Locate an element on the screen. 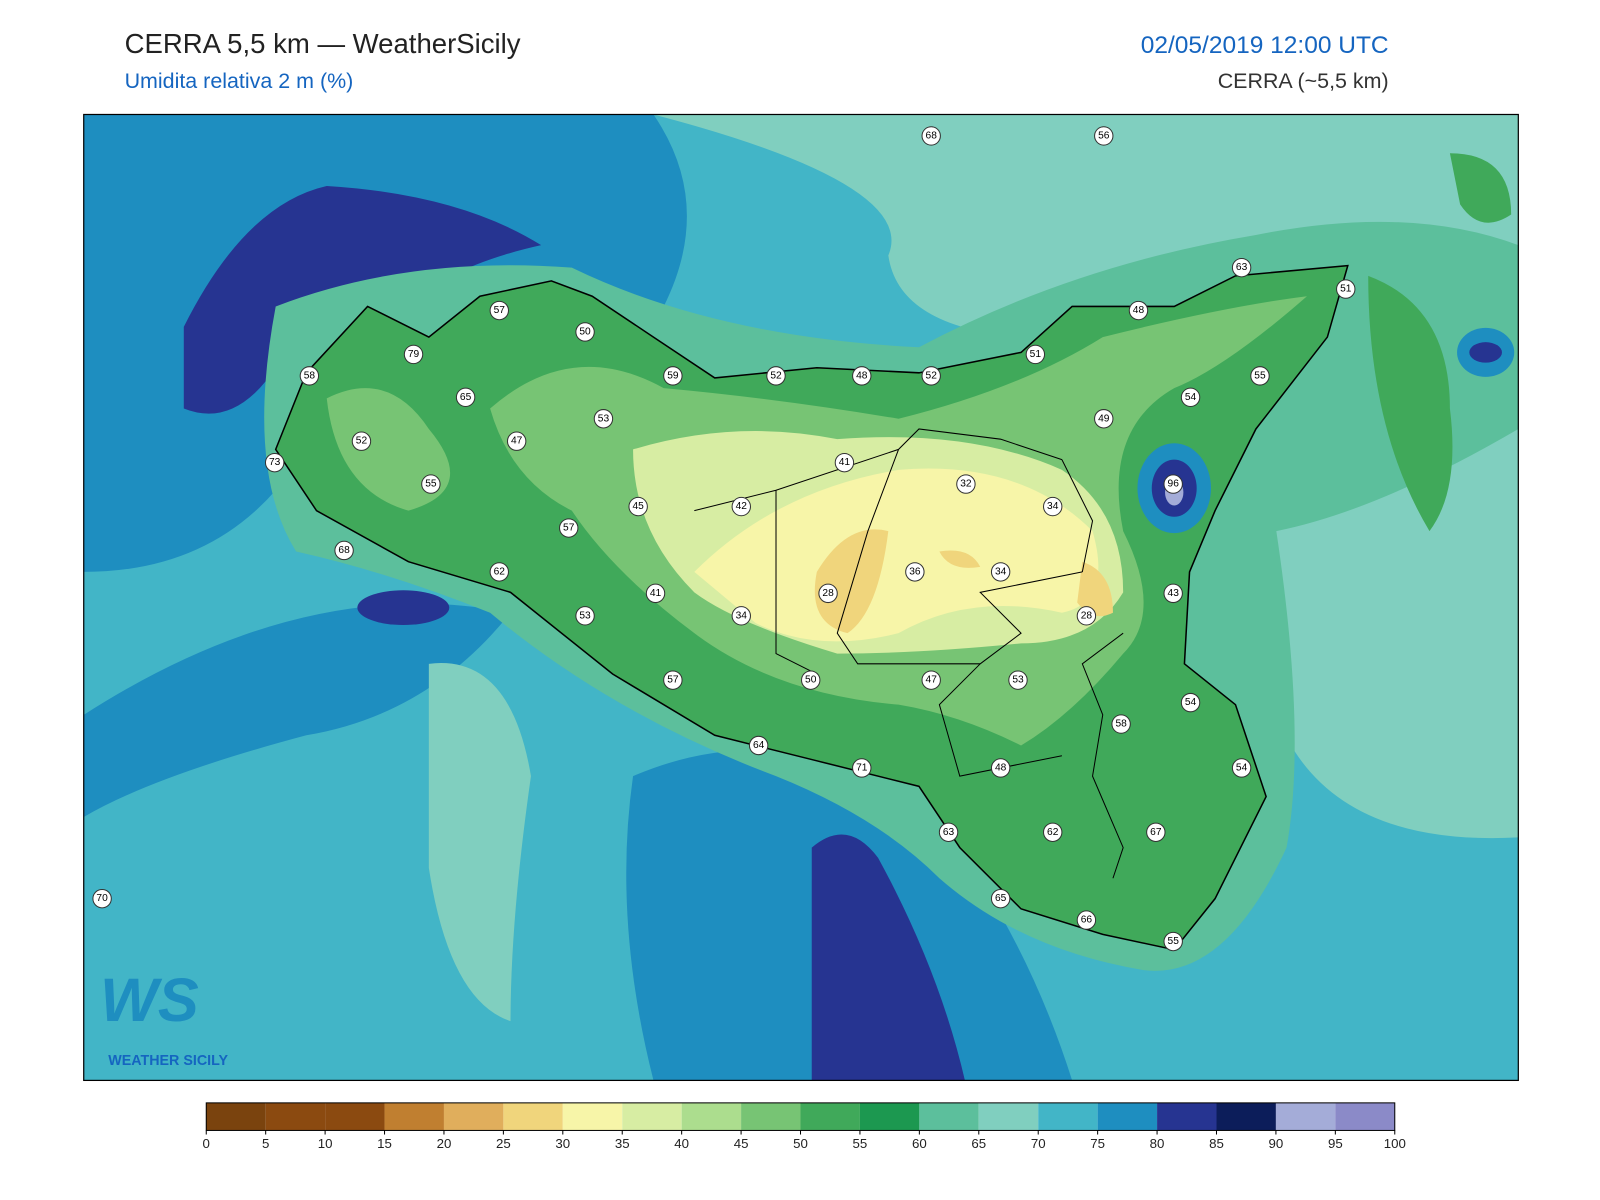 The height and width of the screenshot is (1200, 1600). station-value: 56 is located at coordinates (1104, 135).